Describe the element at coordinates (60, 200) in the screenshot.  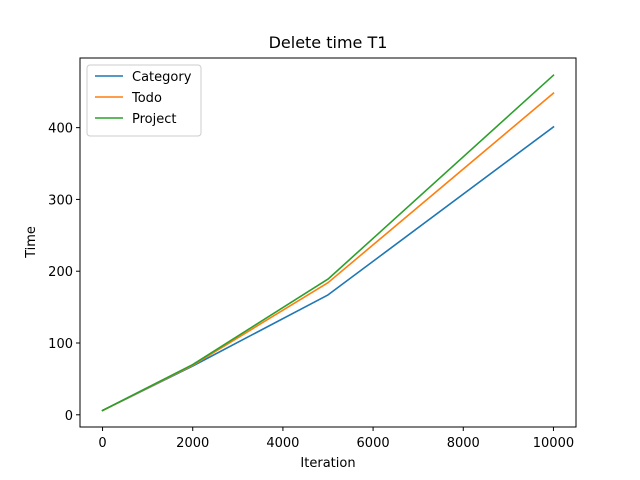
I see `y-tick-label: 300` at that location.